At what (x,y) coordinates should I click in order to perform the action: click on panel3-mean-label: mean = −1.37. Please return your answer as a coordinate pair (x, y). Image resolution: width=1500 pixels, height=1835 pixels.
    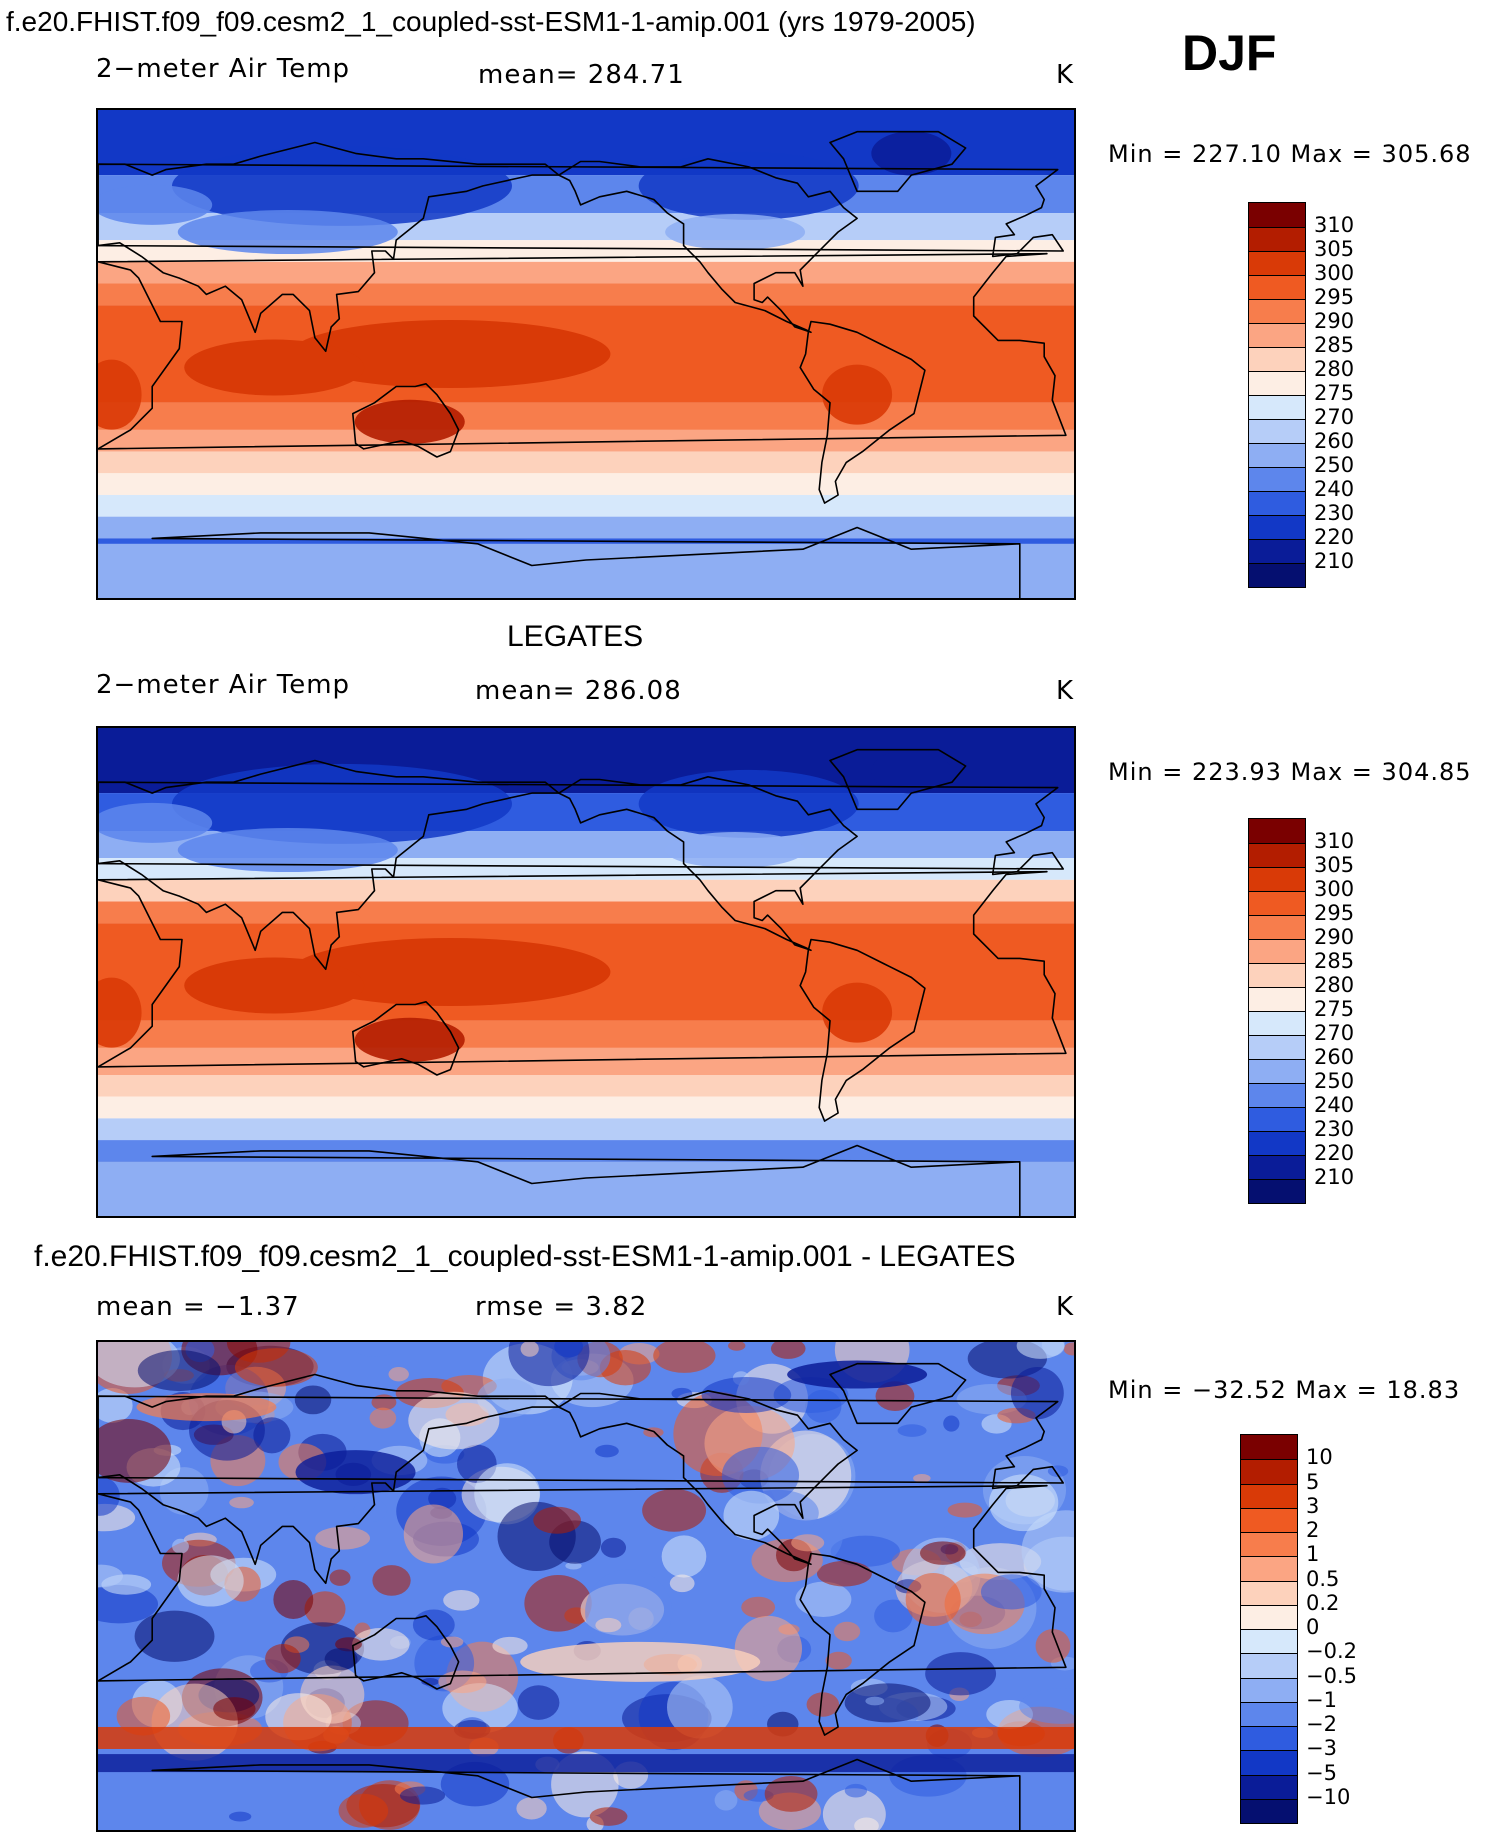
    Looking at the image, I should click on (198, 1307).